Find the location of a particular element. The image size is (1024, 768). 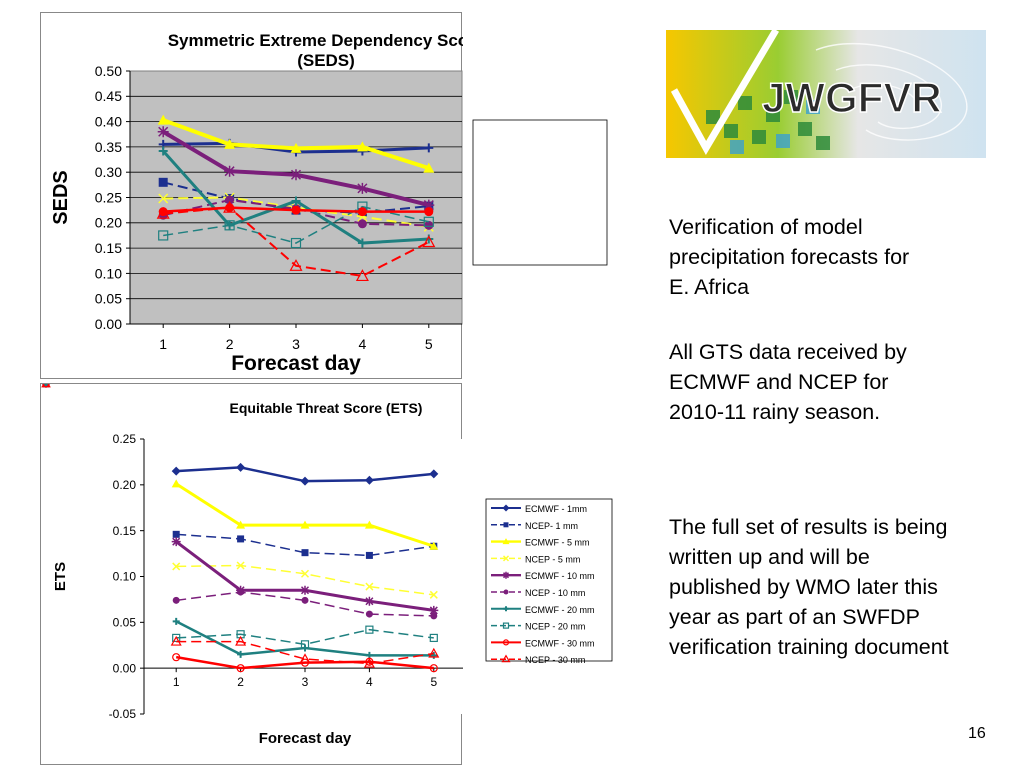

legend-entry: ECMWF - 10 mm is located at coordinates (543, 576).